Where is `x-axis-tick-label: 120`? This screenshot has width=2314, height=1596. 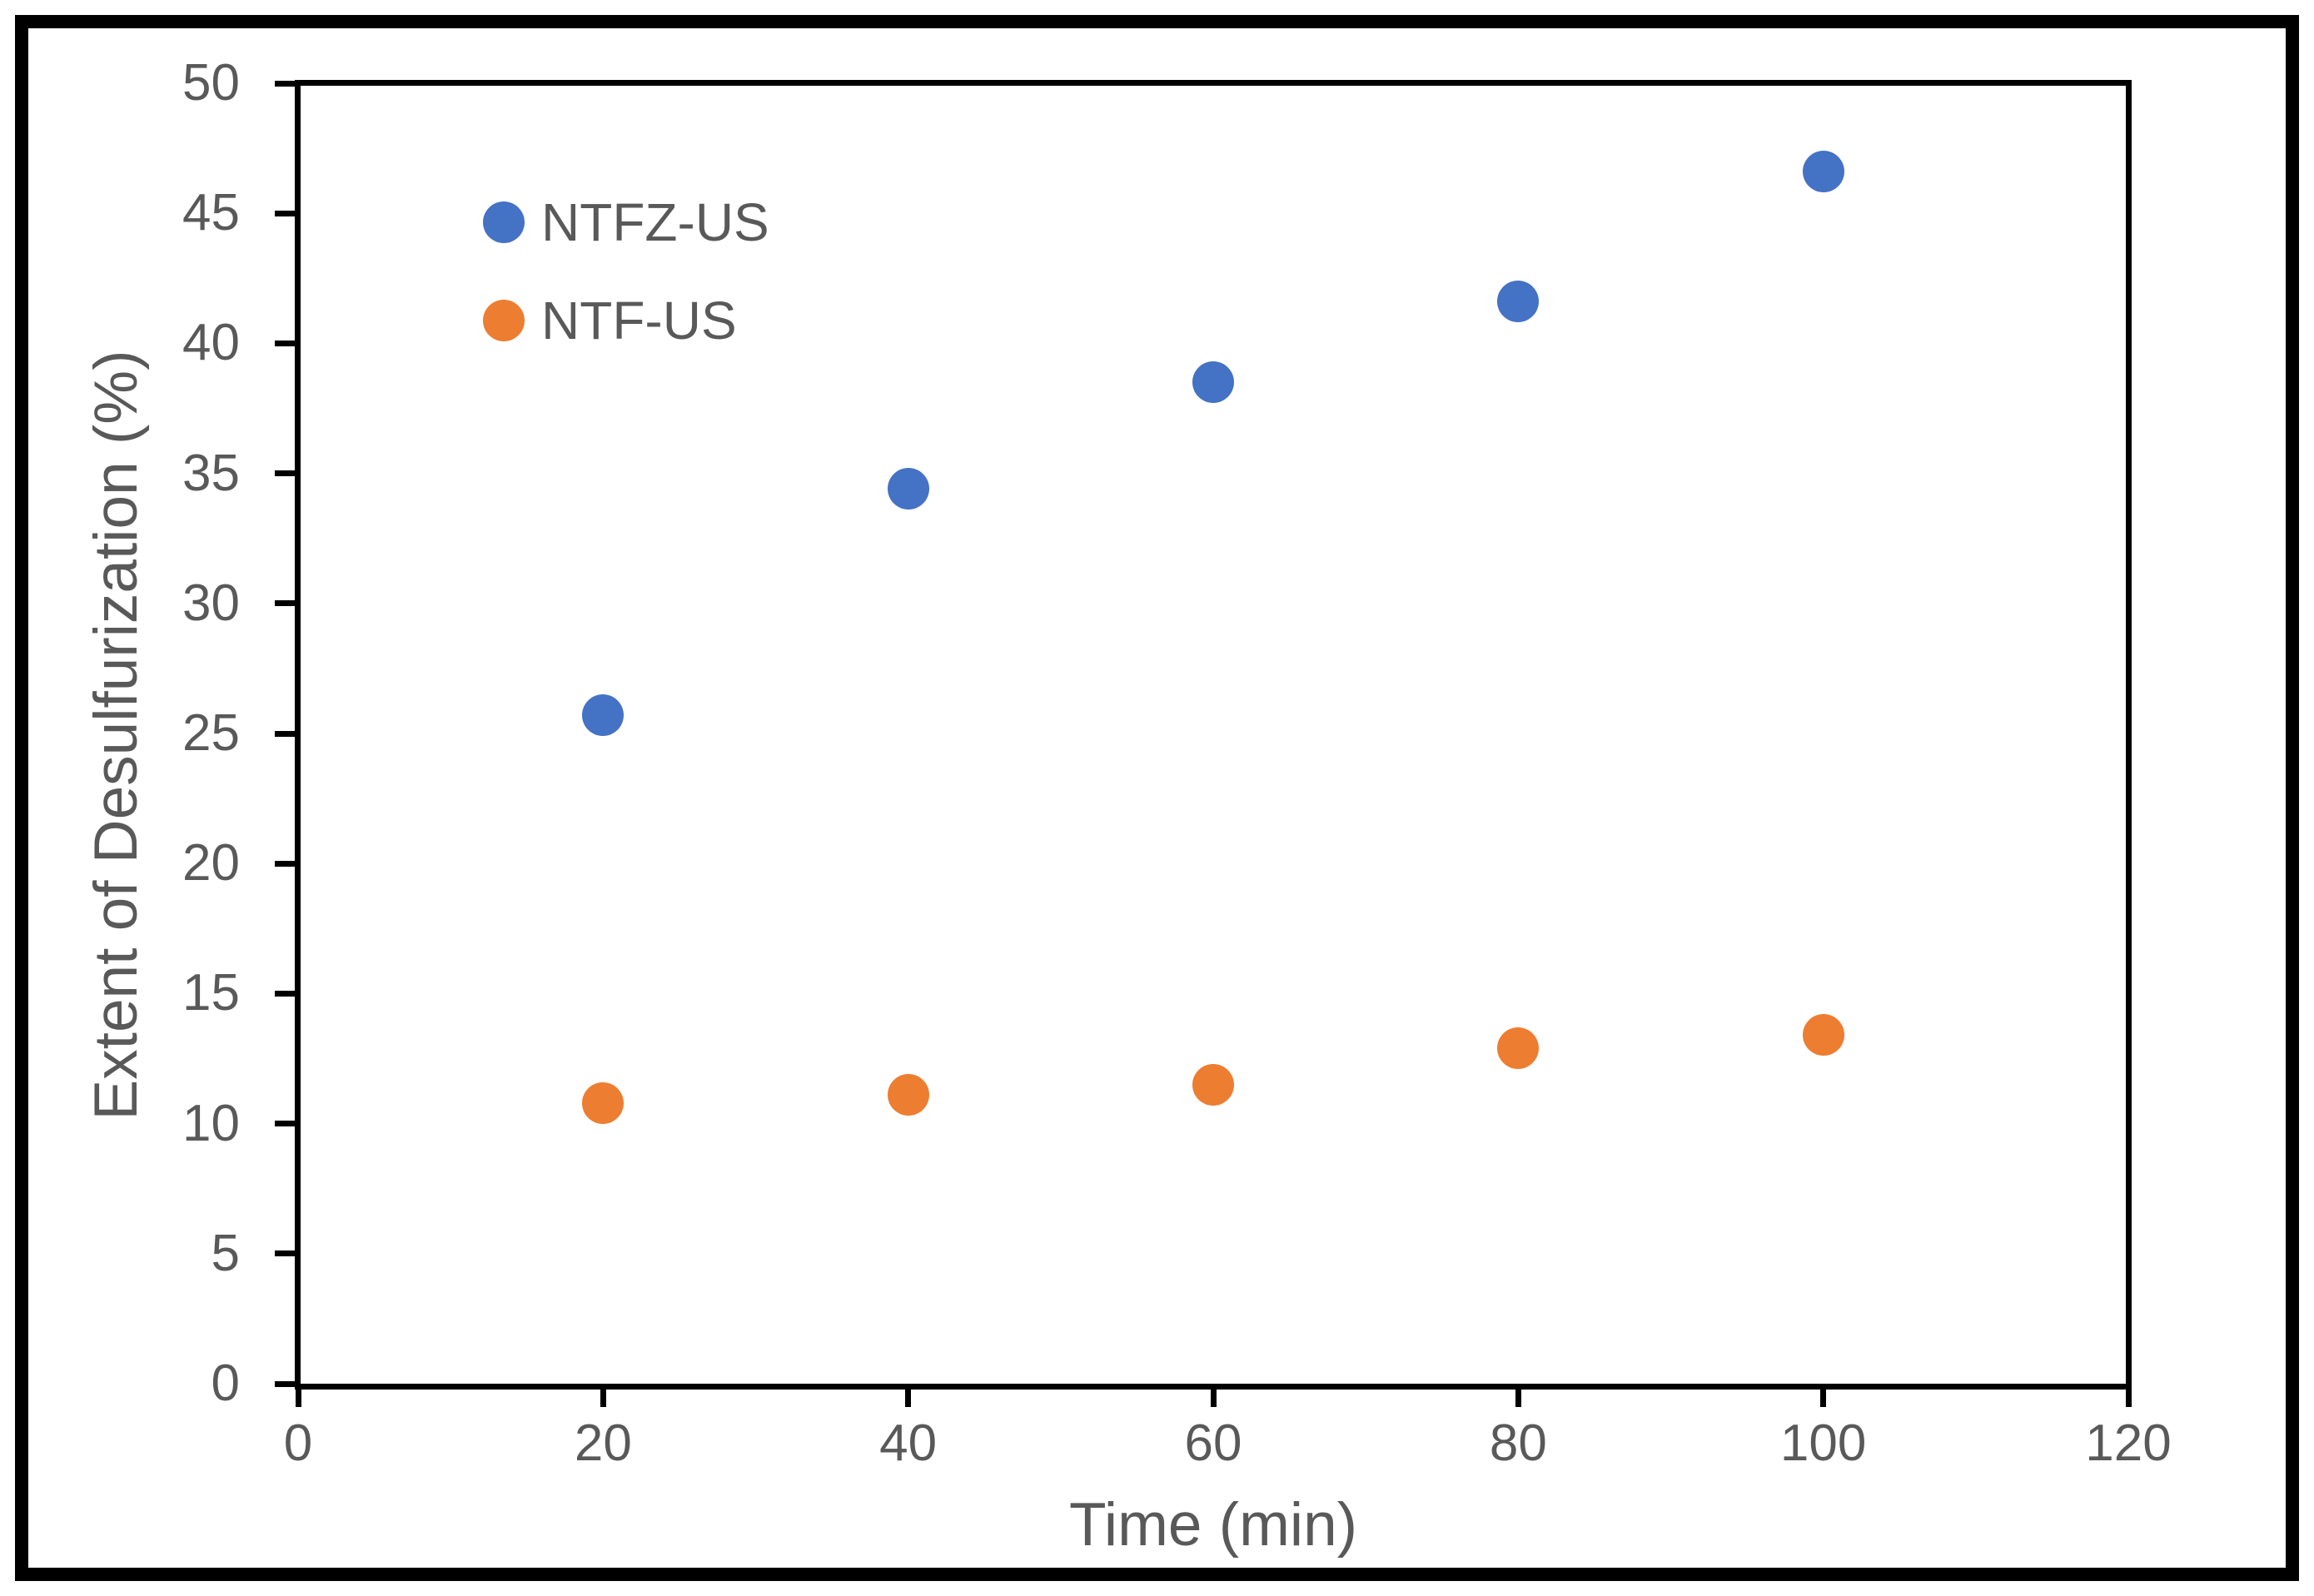
x-axis-tick-label: 120 is located at coordinates (2128, 1443).